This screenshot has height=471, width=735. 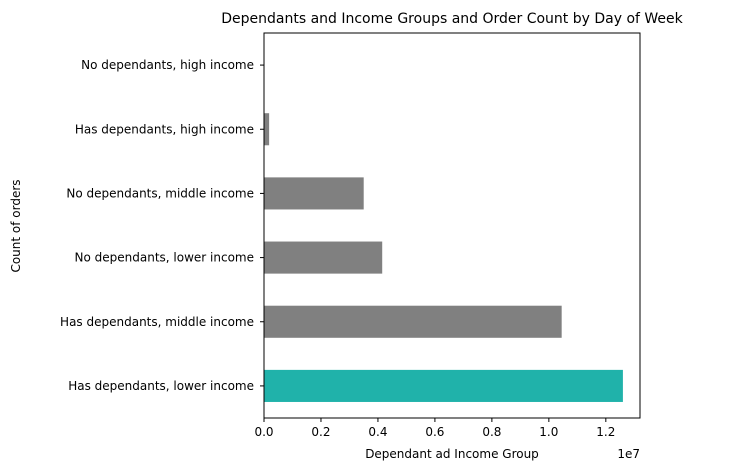 I want to click on x-tick-label: 1.2, so click(x=605, y=432).